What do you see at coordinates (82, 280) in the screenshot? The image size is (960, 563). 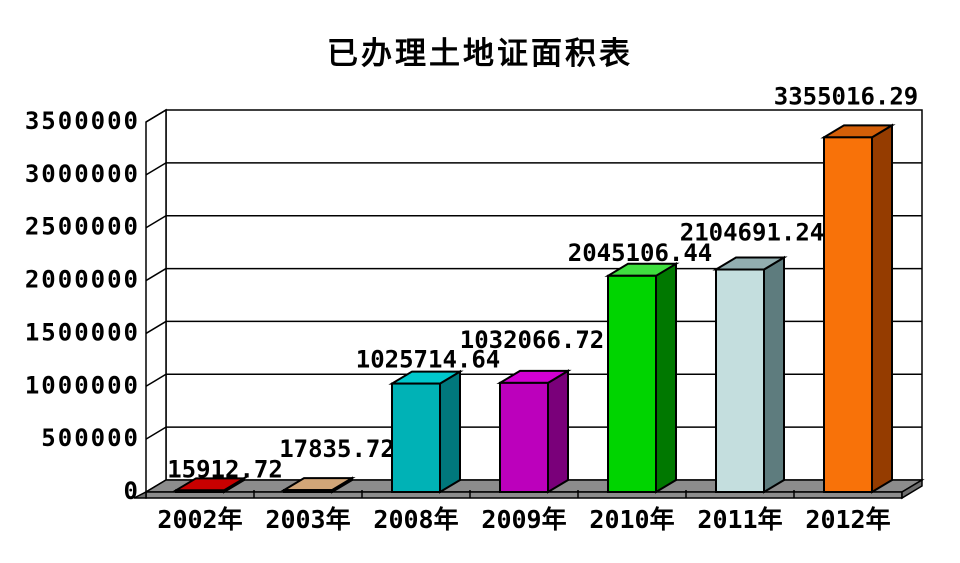 I see `y-tick-label: 2000000` at bounding box center [82, 280].